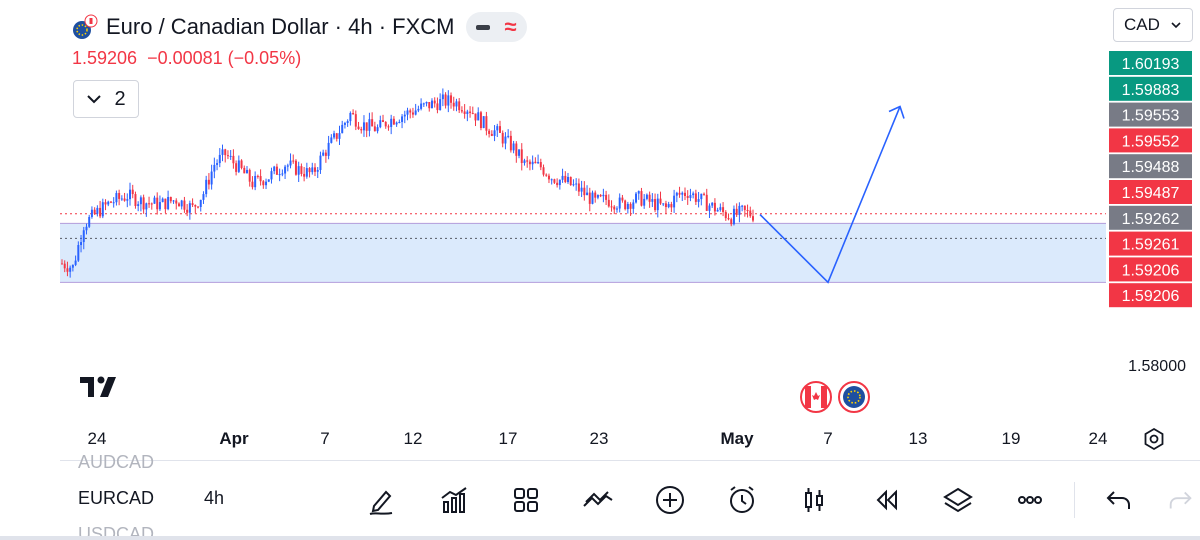 Image resolution: width=1200 pixels, height=540 pixels. I want to click on price-label-text: 1.59261, so click(1151, 245).